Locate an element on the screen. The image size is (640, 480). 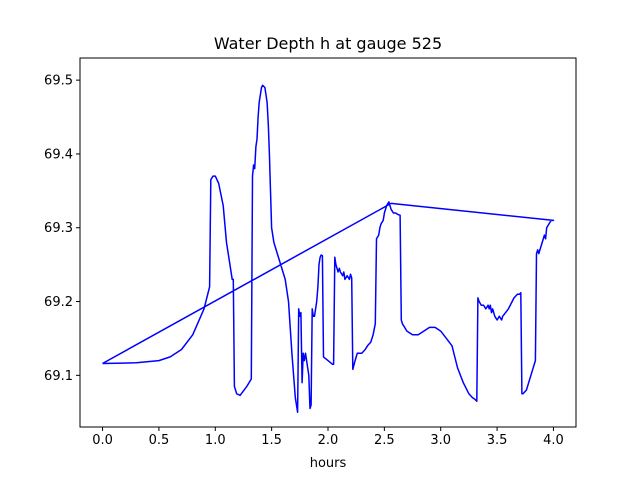
y-axis-ticks: 69.1 69.2 69.3 69.4 69.5 is located at coordinates (62, 229).